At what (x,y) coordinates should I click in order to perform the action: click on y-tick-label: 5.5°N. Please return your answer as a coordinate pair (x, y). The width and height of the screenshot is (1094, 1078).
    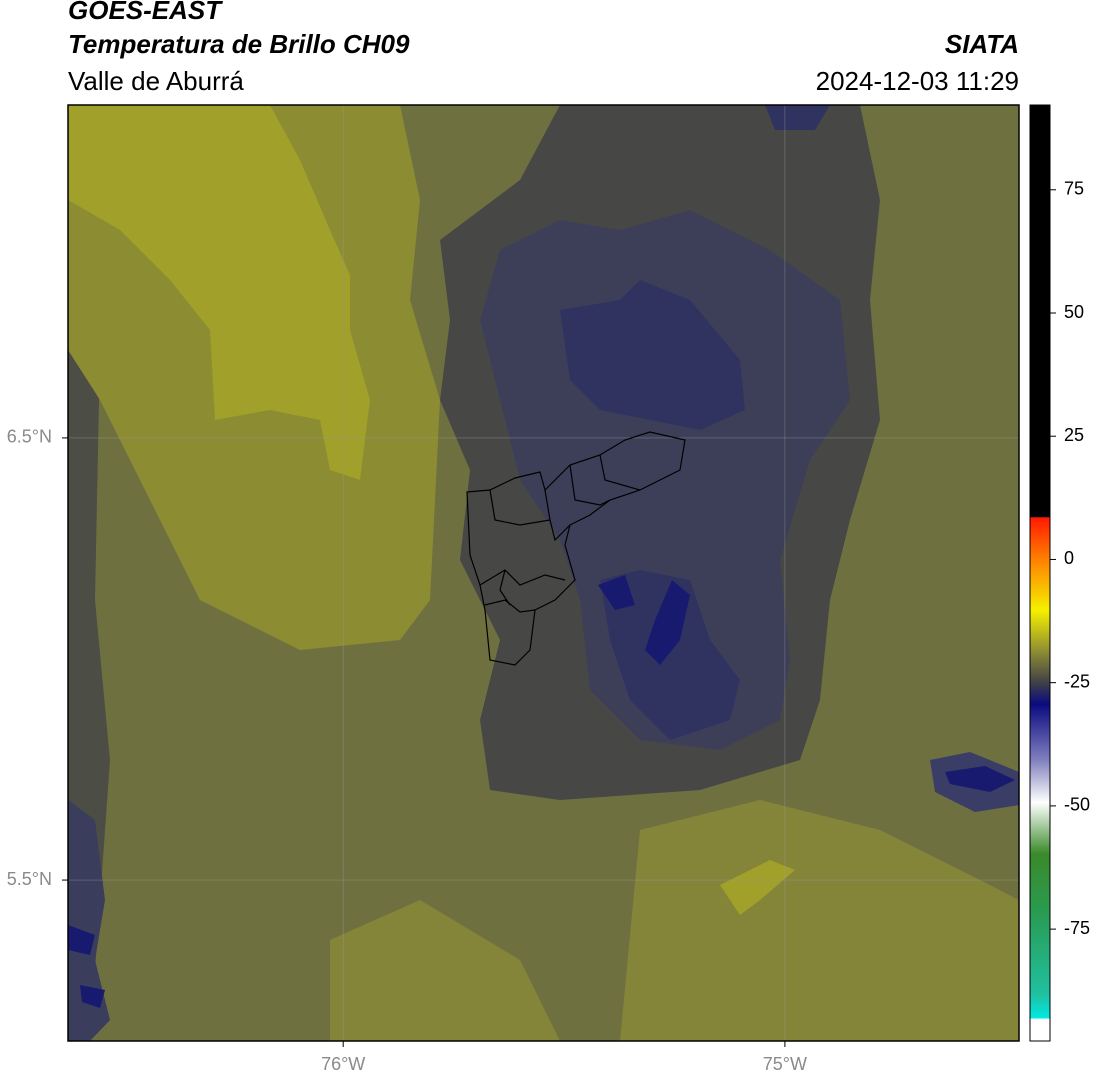
    Looking at the image, I should click on (29, 879).